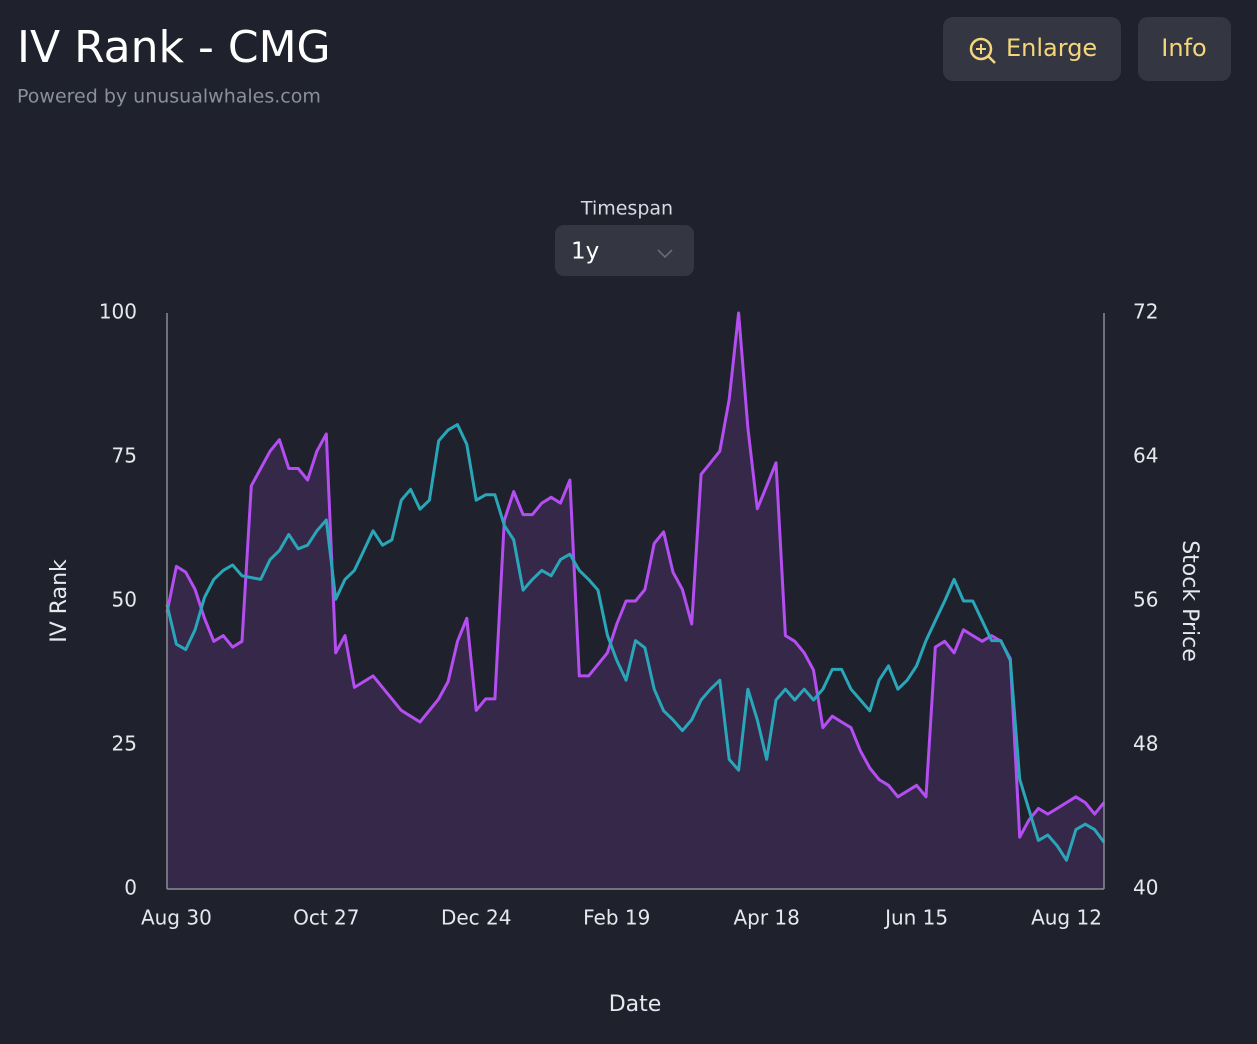  I want to click on y-tick-label: 75, so click(124, 456).